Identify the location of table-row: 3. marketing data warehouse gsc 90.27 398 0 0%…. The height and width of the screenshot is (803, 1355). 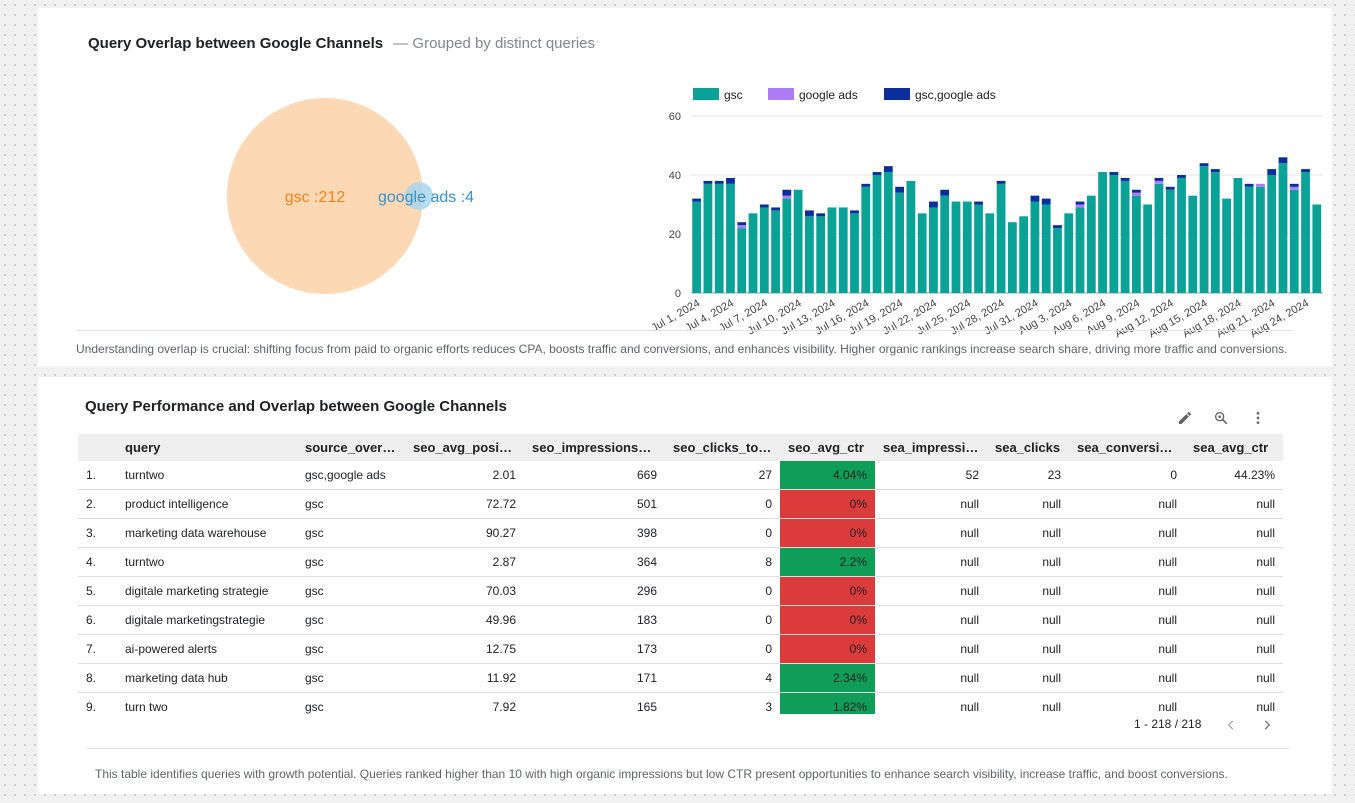
(680, 533).